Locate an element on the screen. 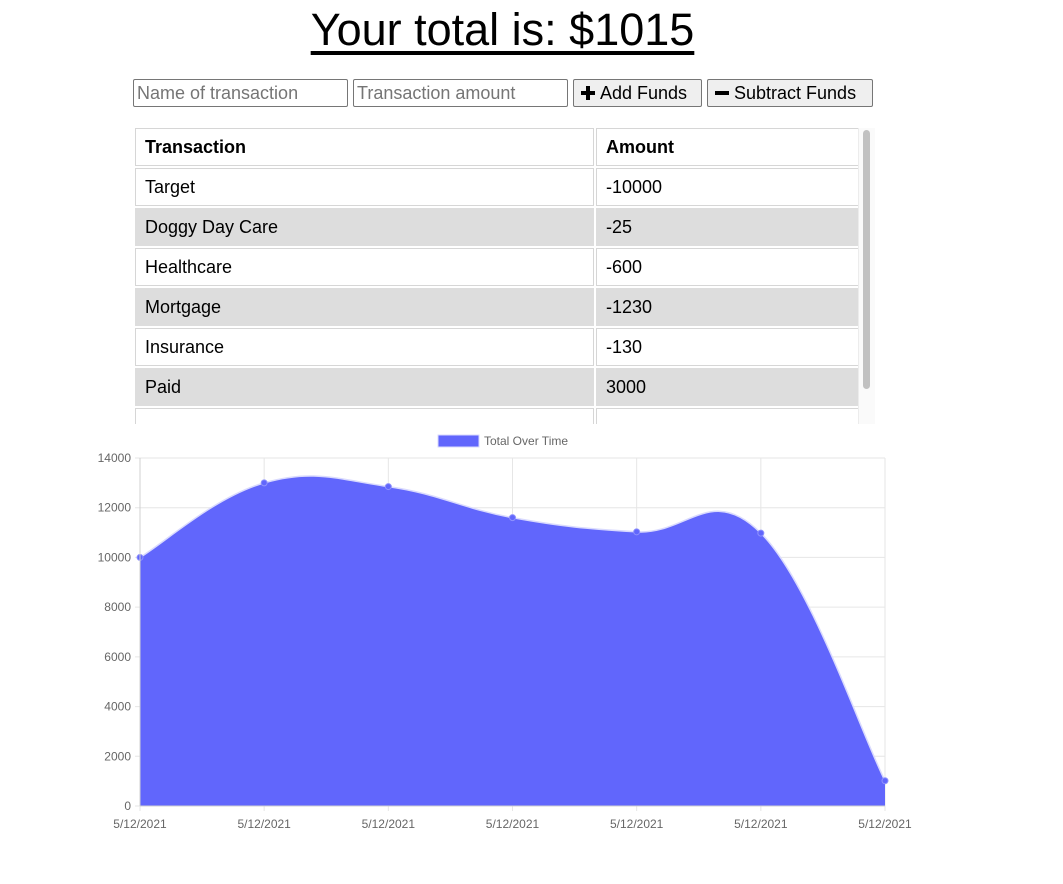 Image resolution: width=1063 pixels, height=884 pixels. transaction-name-input is located at coordinates (240, 93).